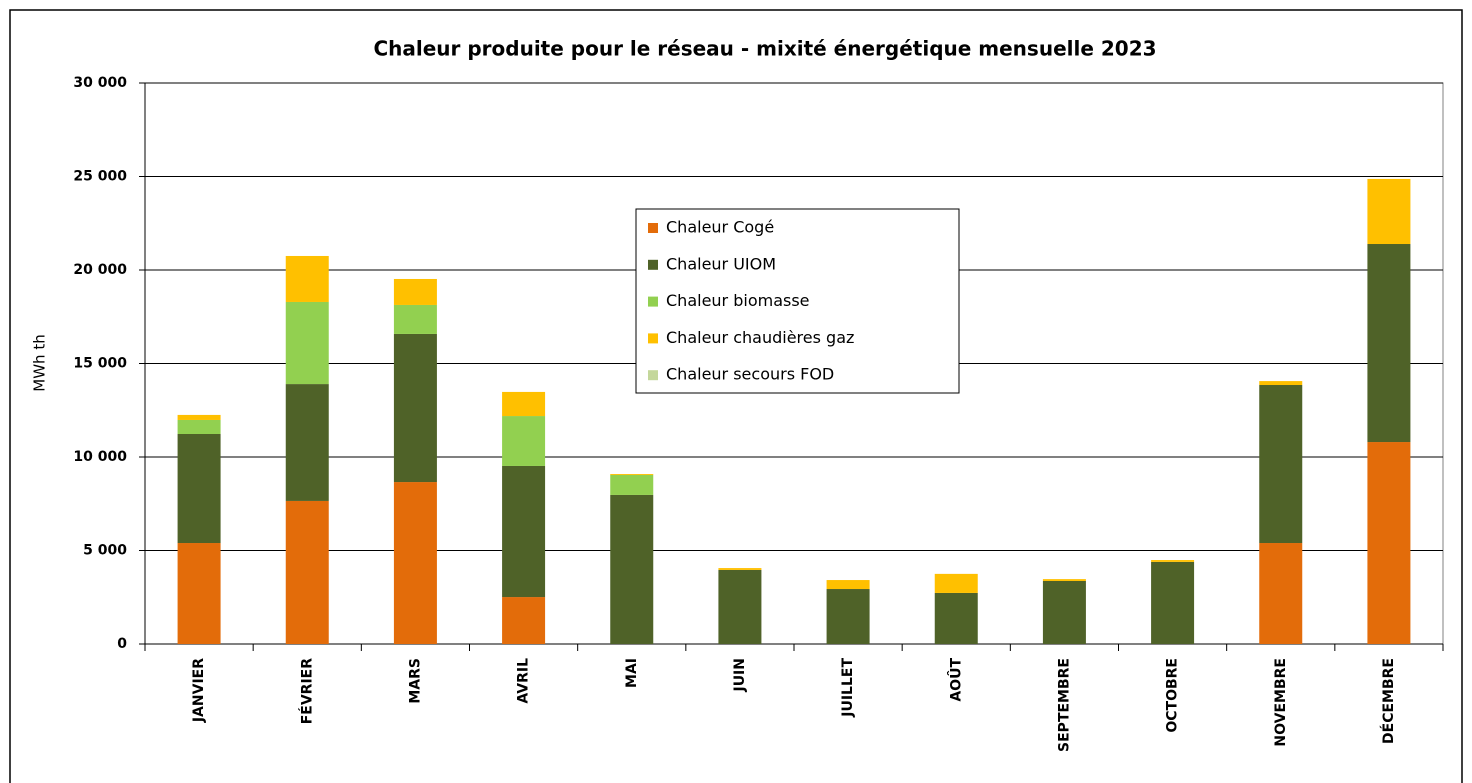  What do you see at coordinates (306, 691) in the screenshot?
I see `x-tick-label: FÉVRIER` at bounding box center [306, 691].